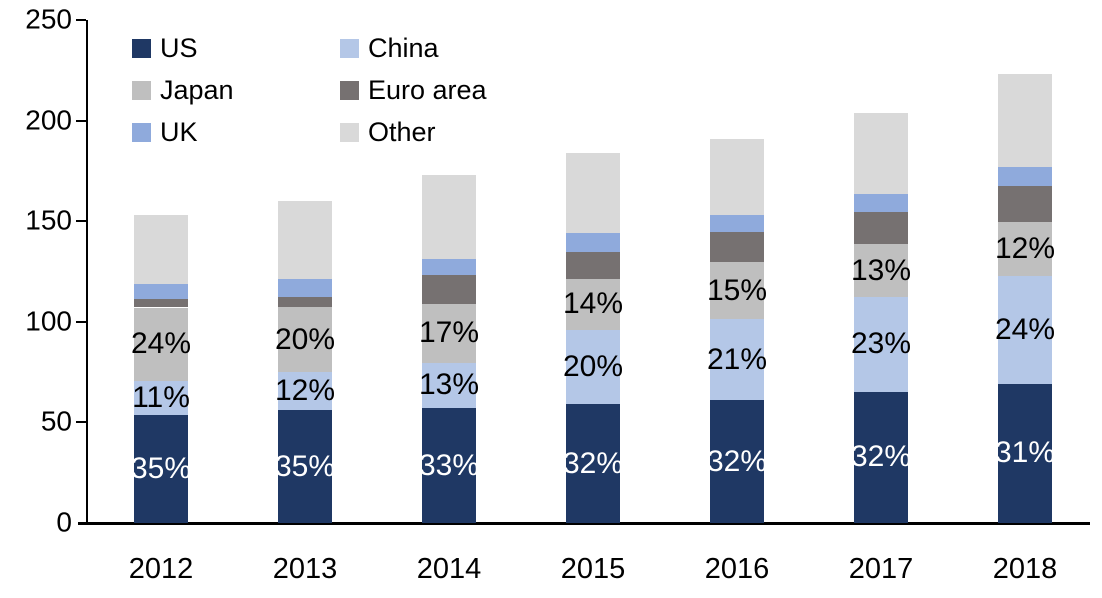 The image size is (1102, 598). I want to click on bar-segment-label-japan-2015: 14%, so click(593, 304).